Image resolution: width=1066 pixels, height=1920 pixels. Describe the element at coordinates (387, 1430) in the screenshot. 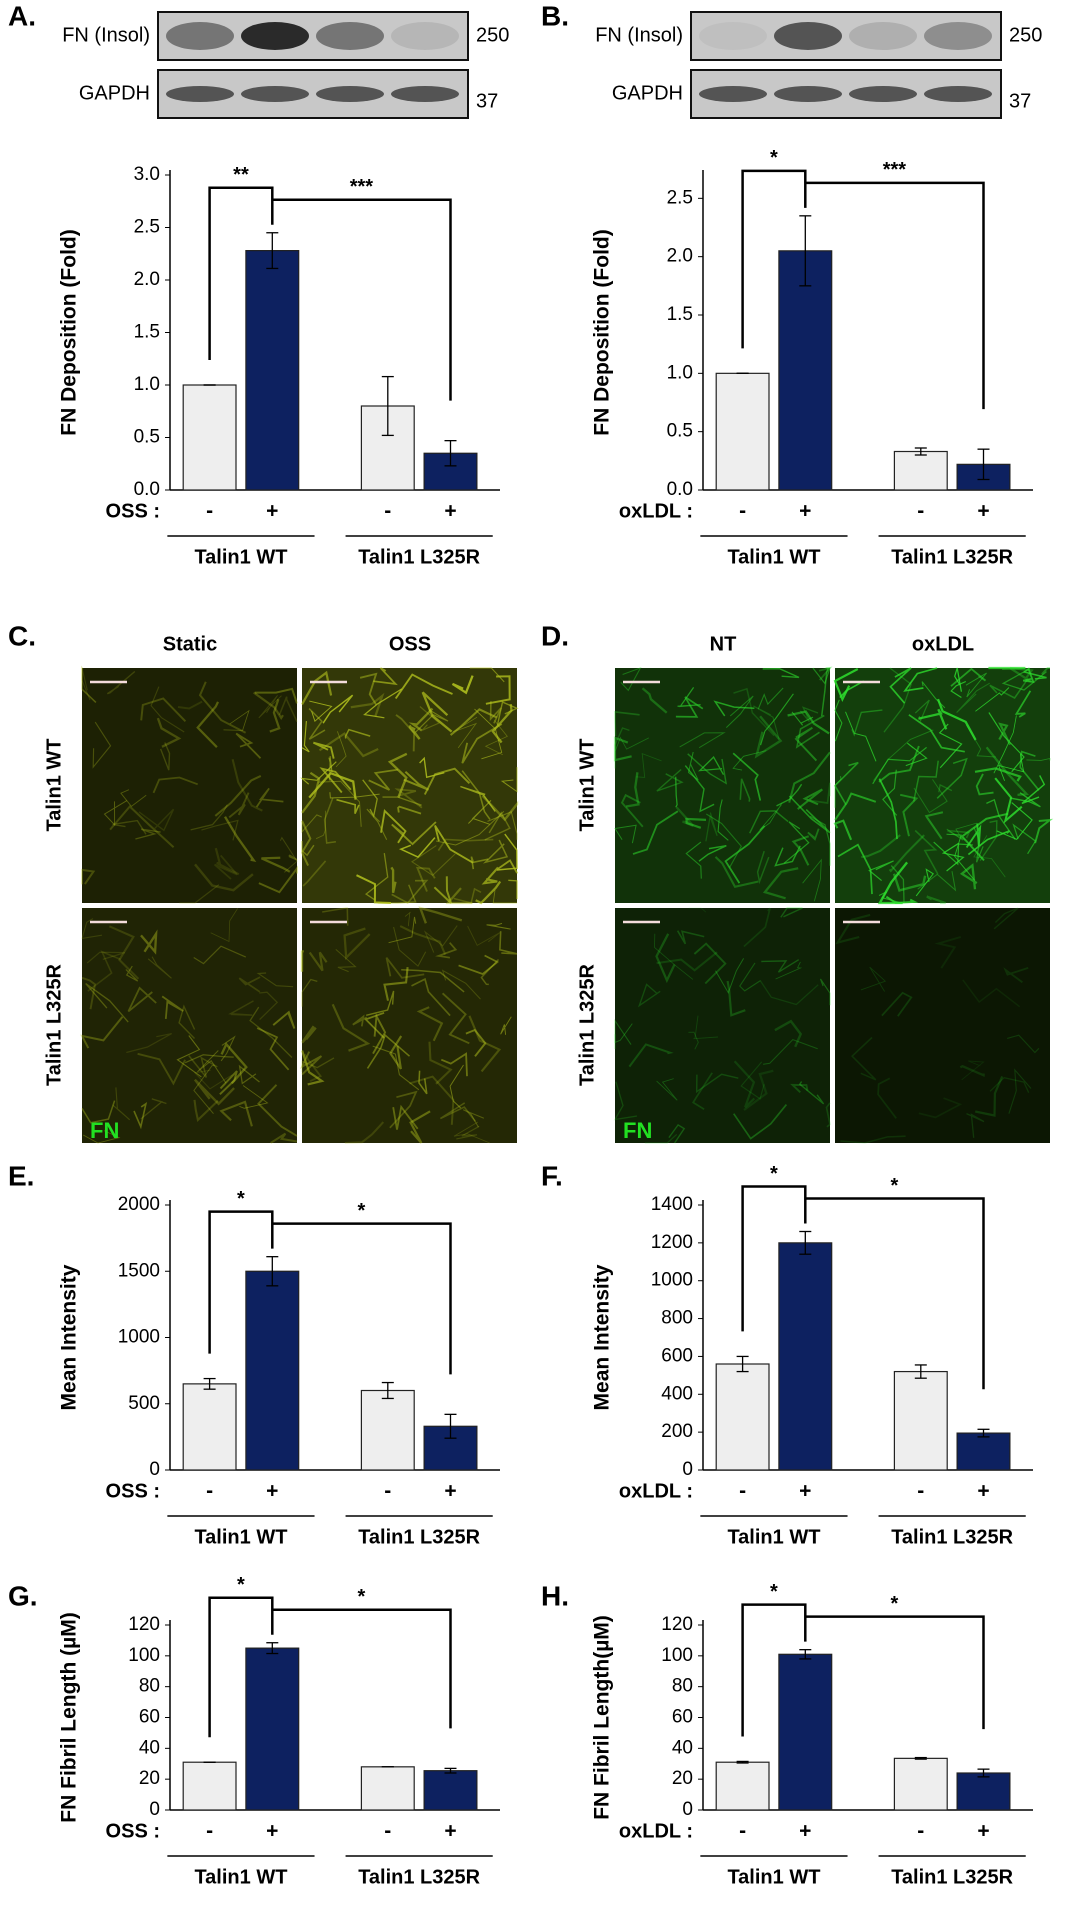

I see `bar` at that location.